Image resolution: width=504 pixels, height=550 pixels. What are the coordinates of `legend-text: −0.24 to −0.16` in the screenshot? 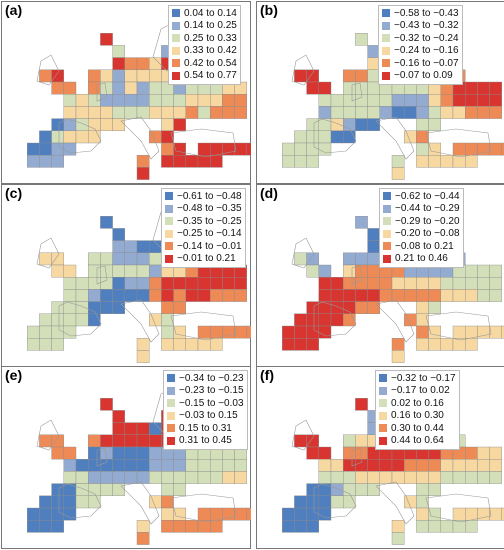 It's located at (426, 51).